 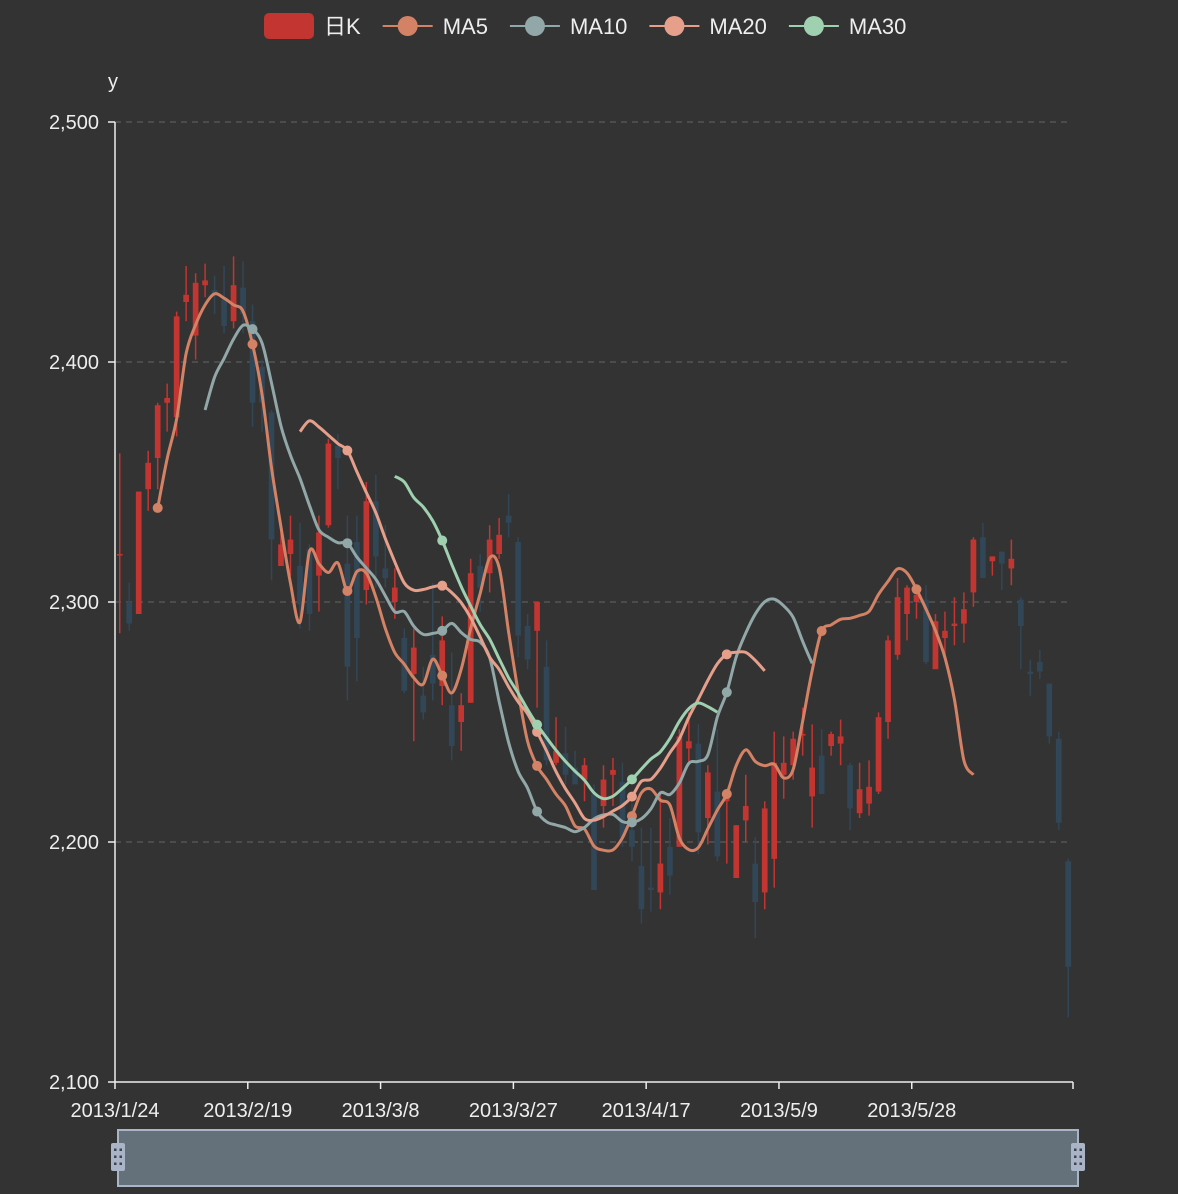 I want to click on x-tick-label: 2013/5/9, so click(x=779, y=1111).